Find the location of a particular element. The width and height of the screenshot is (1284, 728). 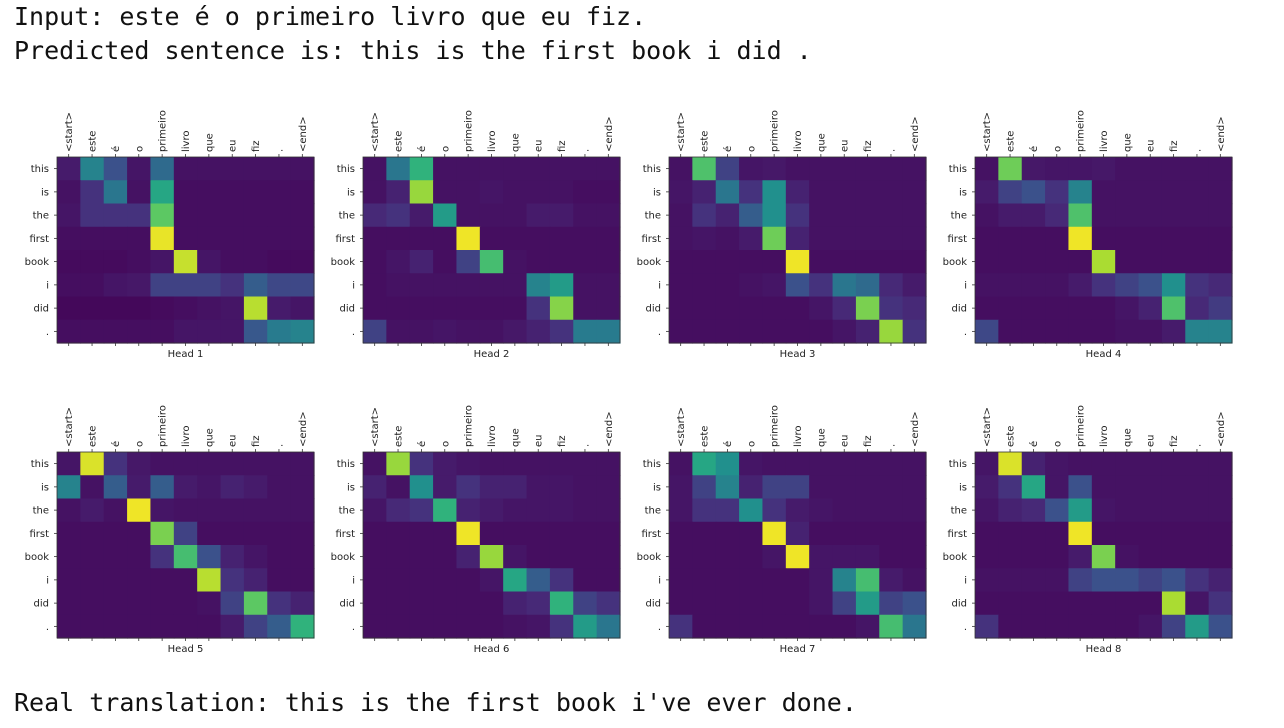

x-tick-label: o is located at coordinates (751, 444).